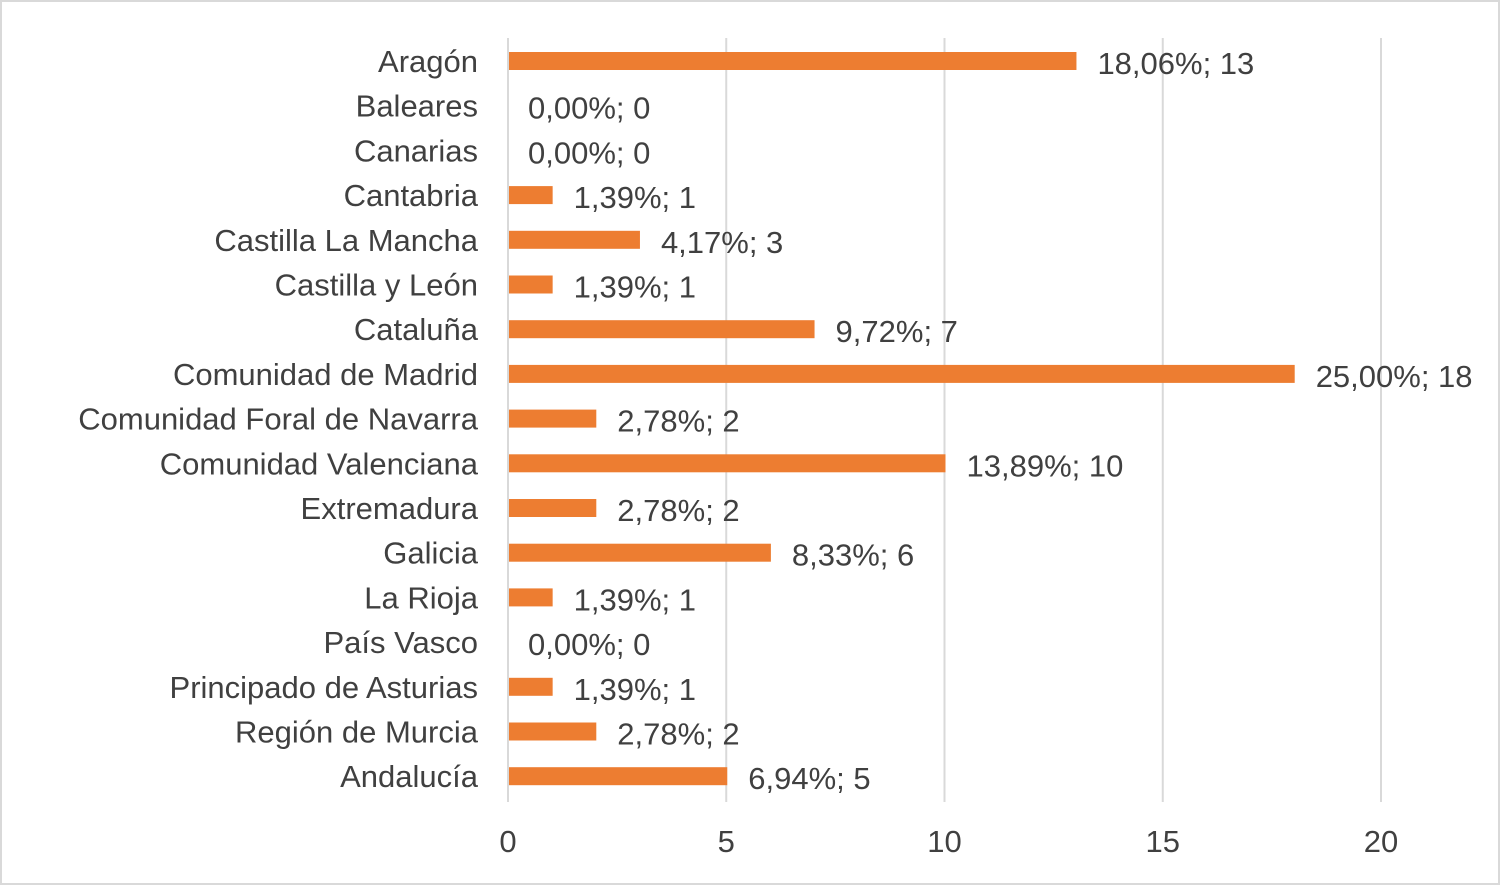 The image size is (1500, 885). I want to click on category-label: País Vasco, so click(400, 642).